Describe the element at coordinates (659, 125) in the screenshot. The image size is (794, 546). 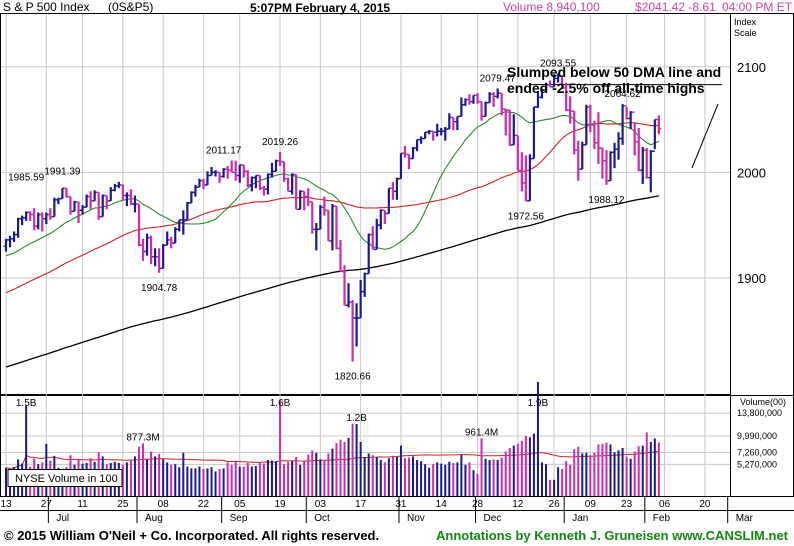
I see `price-bar` at that location.